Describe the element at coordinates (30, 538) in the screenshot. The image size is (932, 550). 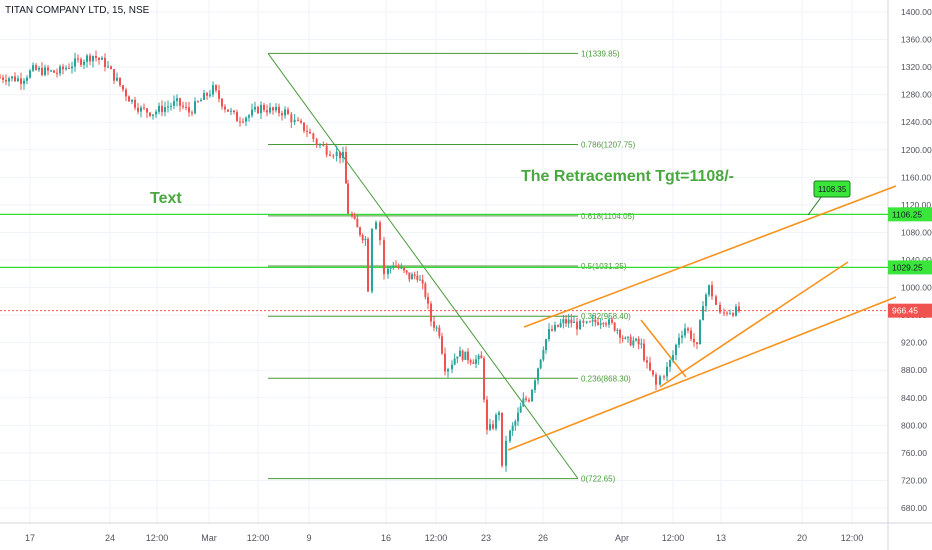
I see `x-tick-label: 17` at that location.